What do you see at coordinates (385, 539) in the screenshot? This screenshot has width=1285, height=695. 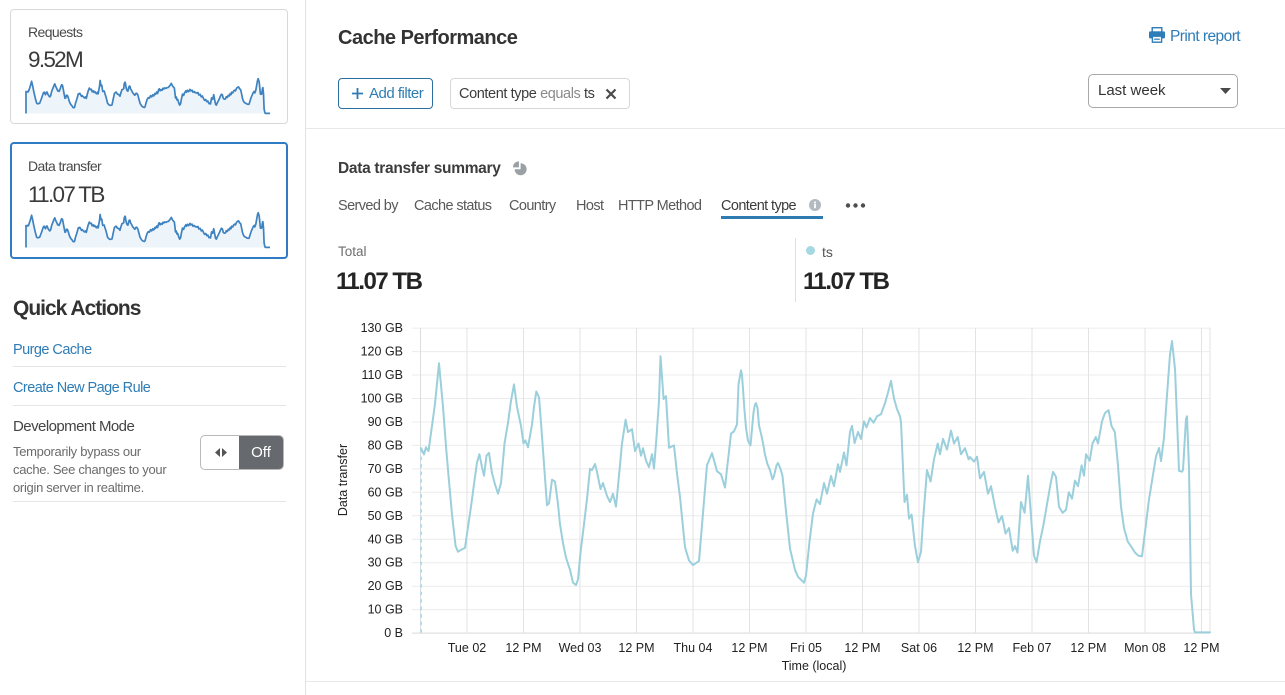 I see `svg-text: 40 GB` at bounding box center [385, 539].